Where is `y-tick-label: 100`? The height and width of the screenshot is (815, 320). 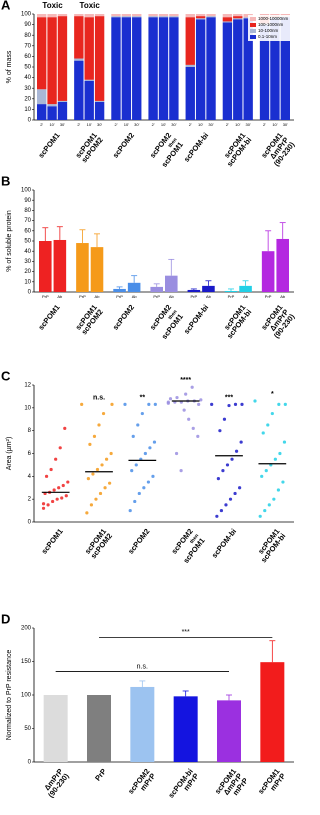 y-tick-label: 100 is located at coordinates (26, 191).